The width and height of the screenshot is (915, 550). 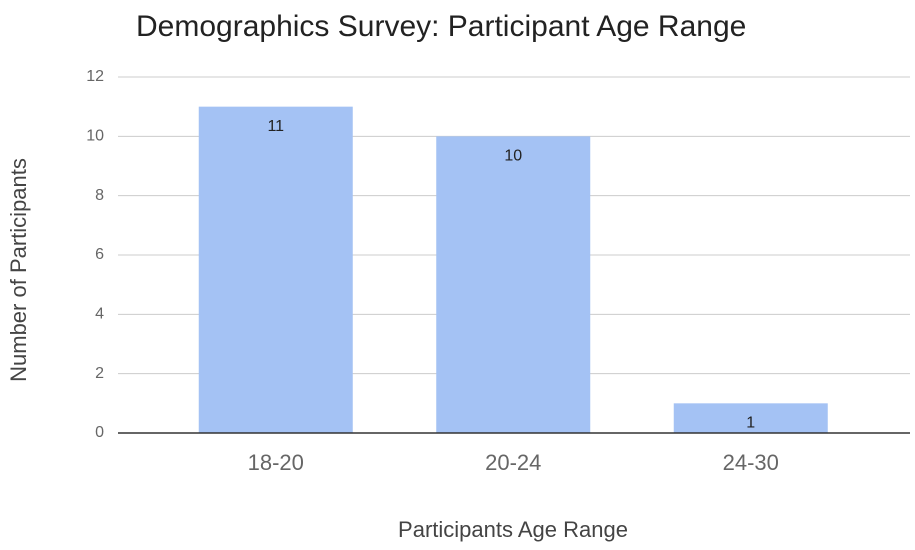 I want to click on y-tick-label: 2, so click(x=99, y=373).